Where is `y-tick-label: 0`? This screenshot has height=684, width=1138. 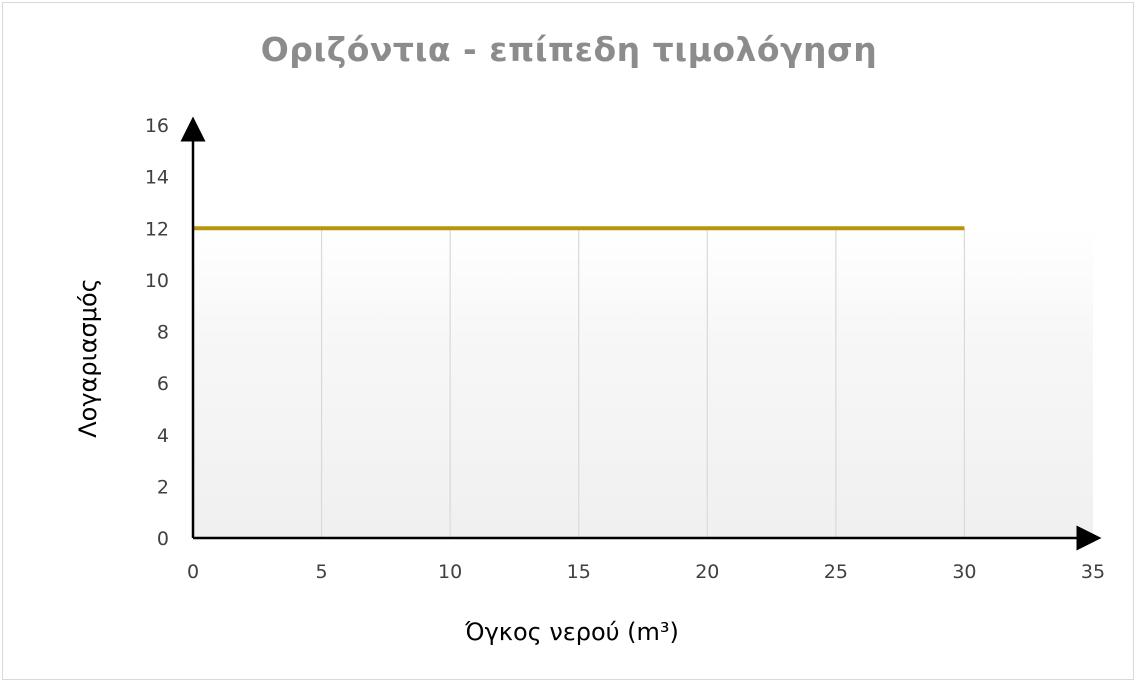
y-tick-label: 0 is located at coordinates (163, 539).